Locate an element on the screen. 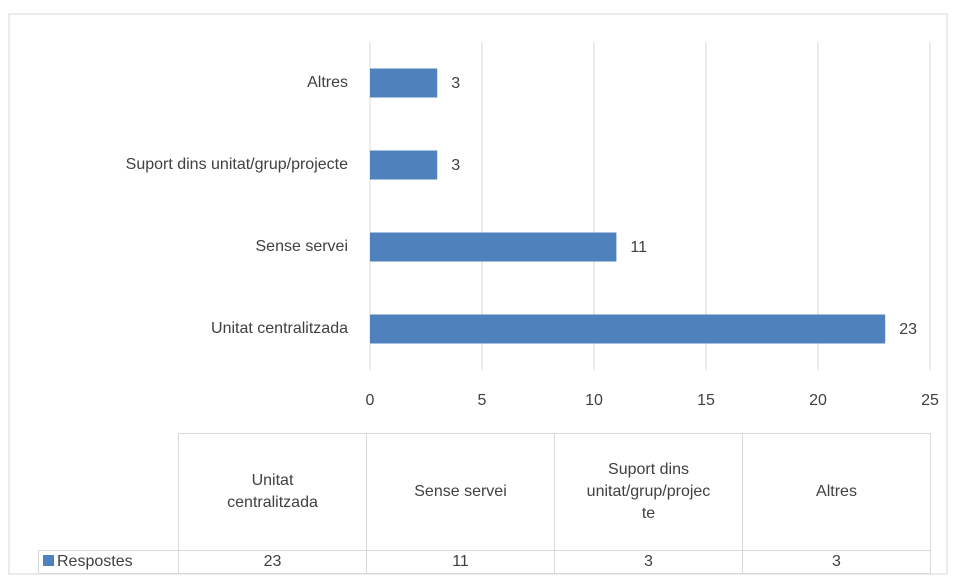  header-cell: Altres is located at coordinates (836, 492).